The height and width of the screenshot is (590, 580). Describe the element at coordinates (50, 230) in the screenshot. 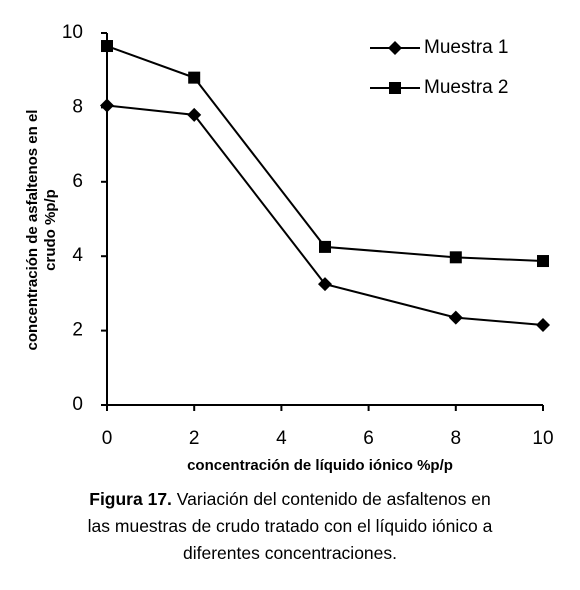

I see `y-axis-label: crudo %p/p` at that location.